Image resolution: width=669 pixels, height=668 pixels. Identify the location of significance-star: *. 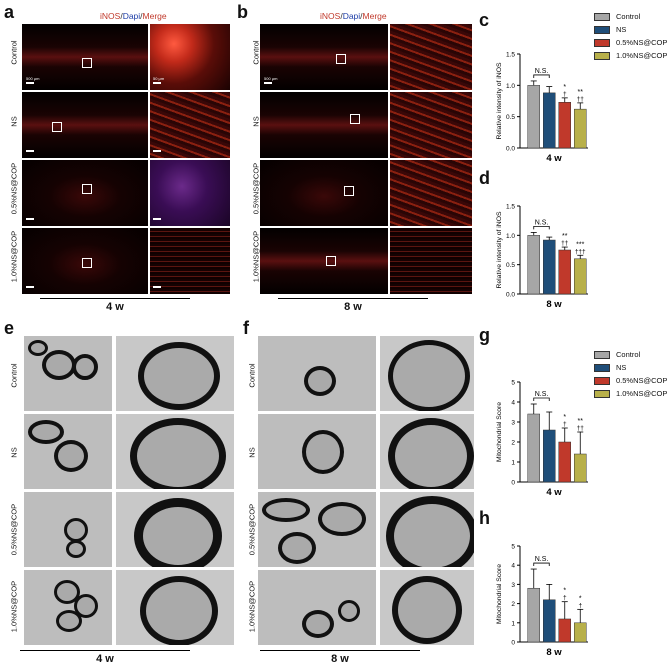
(564, 417).